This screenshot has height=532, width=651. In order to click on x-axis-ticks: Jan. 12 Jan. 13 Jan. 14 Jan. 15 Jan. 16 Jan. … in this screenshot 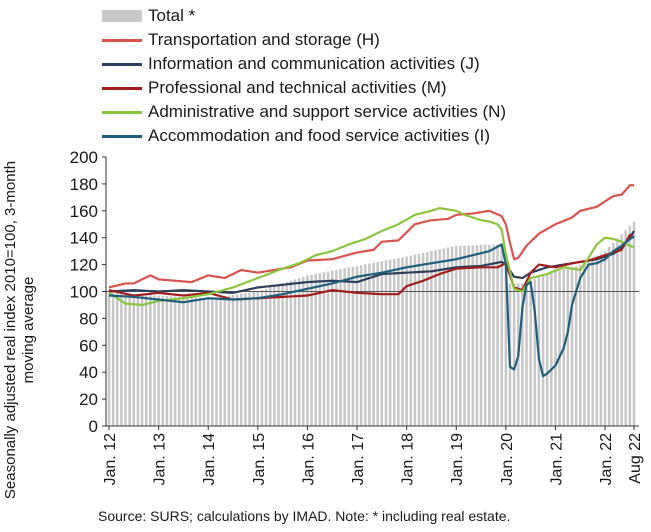, I will do `click(373, 455)`.